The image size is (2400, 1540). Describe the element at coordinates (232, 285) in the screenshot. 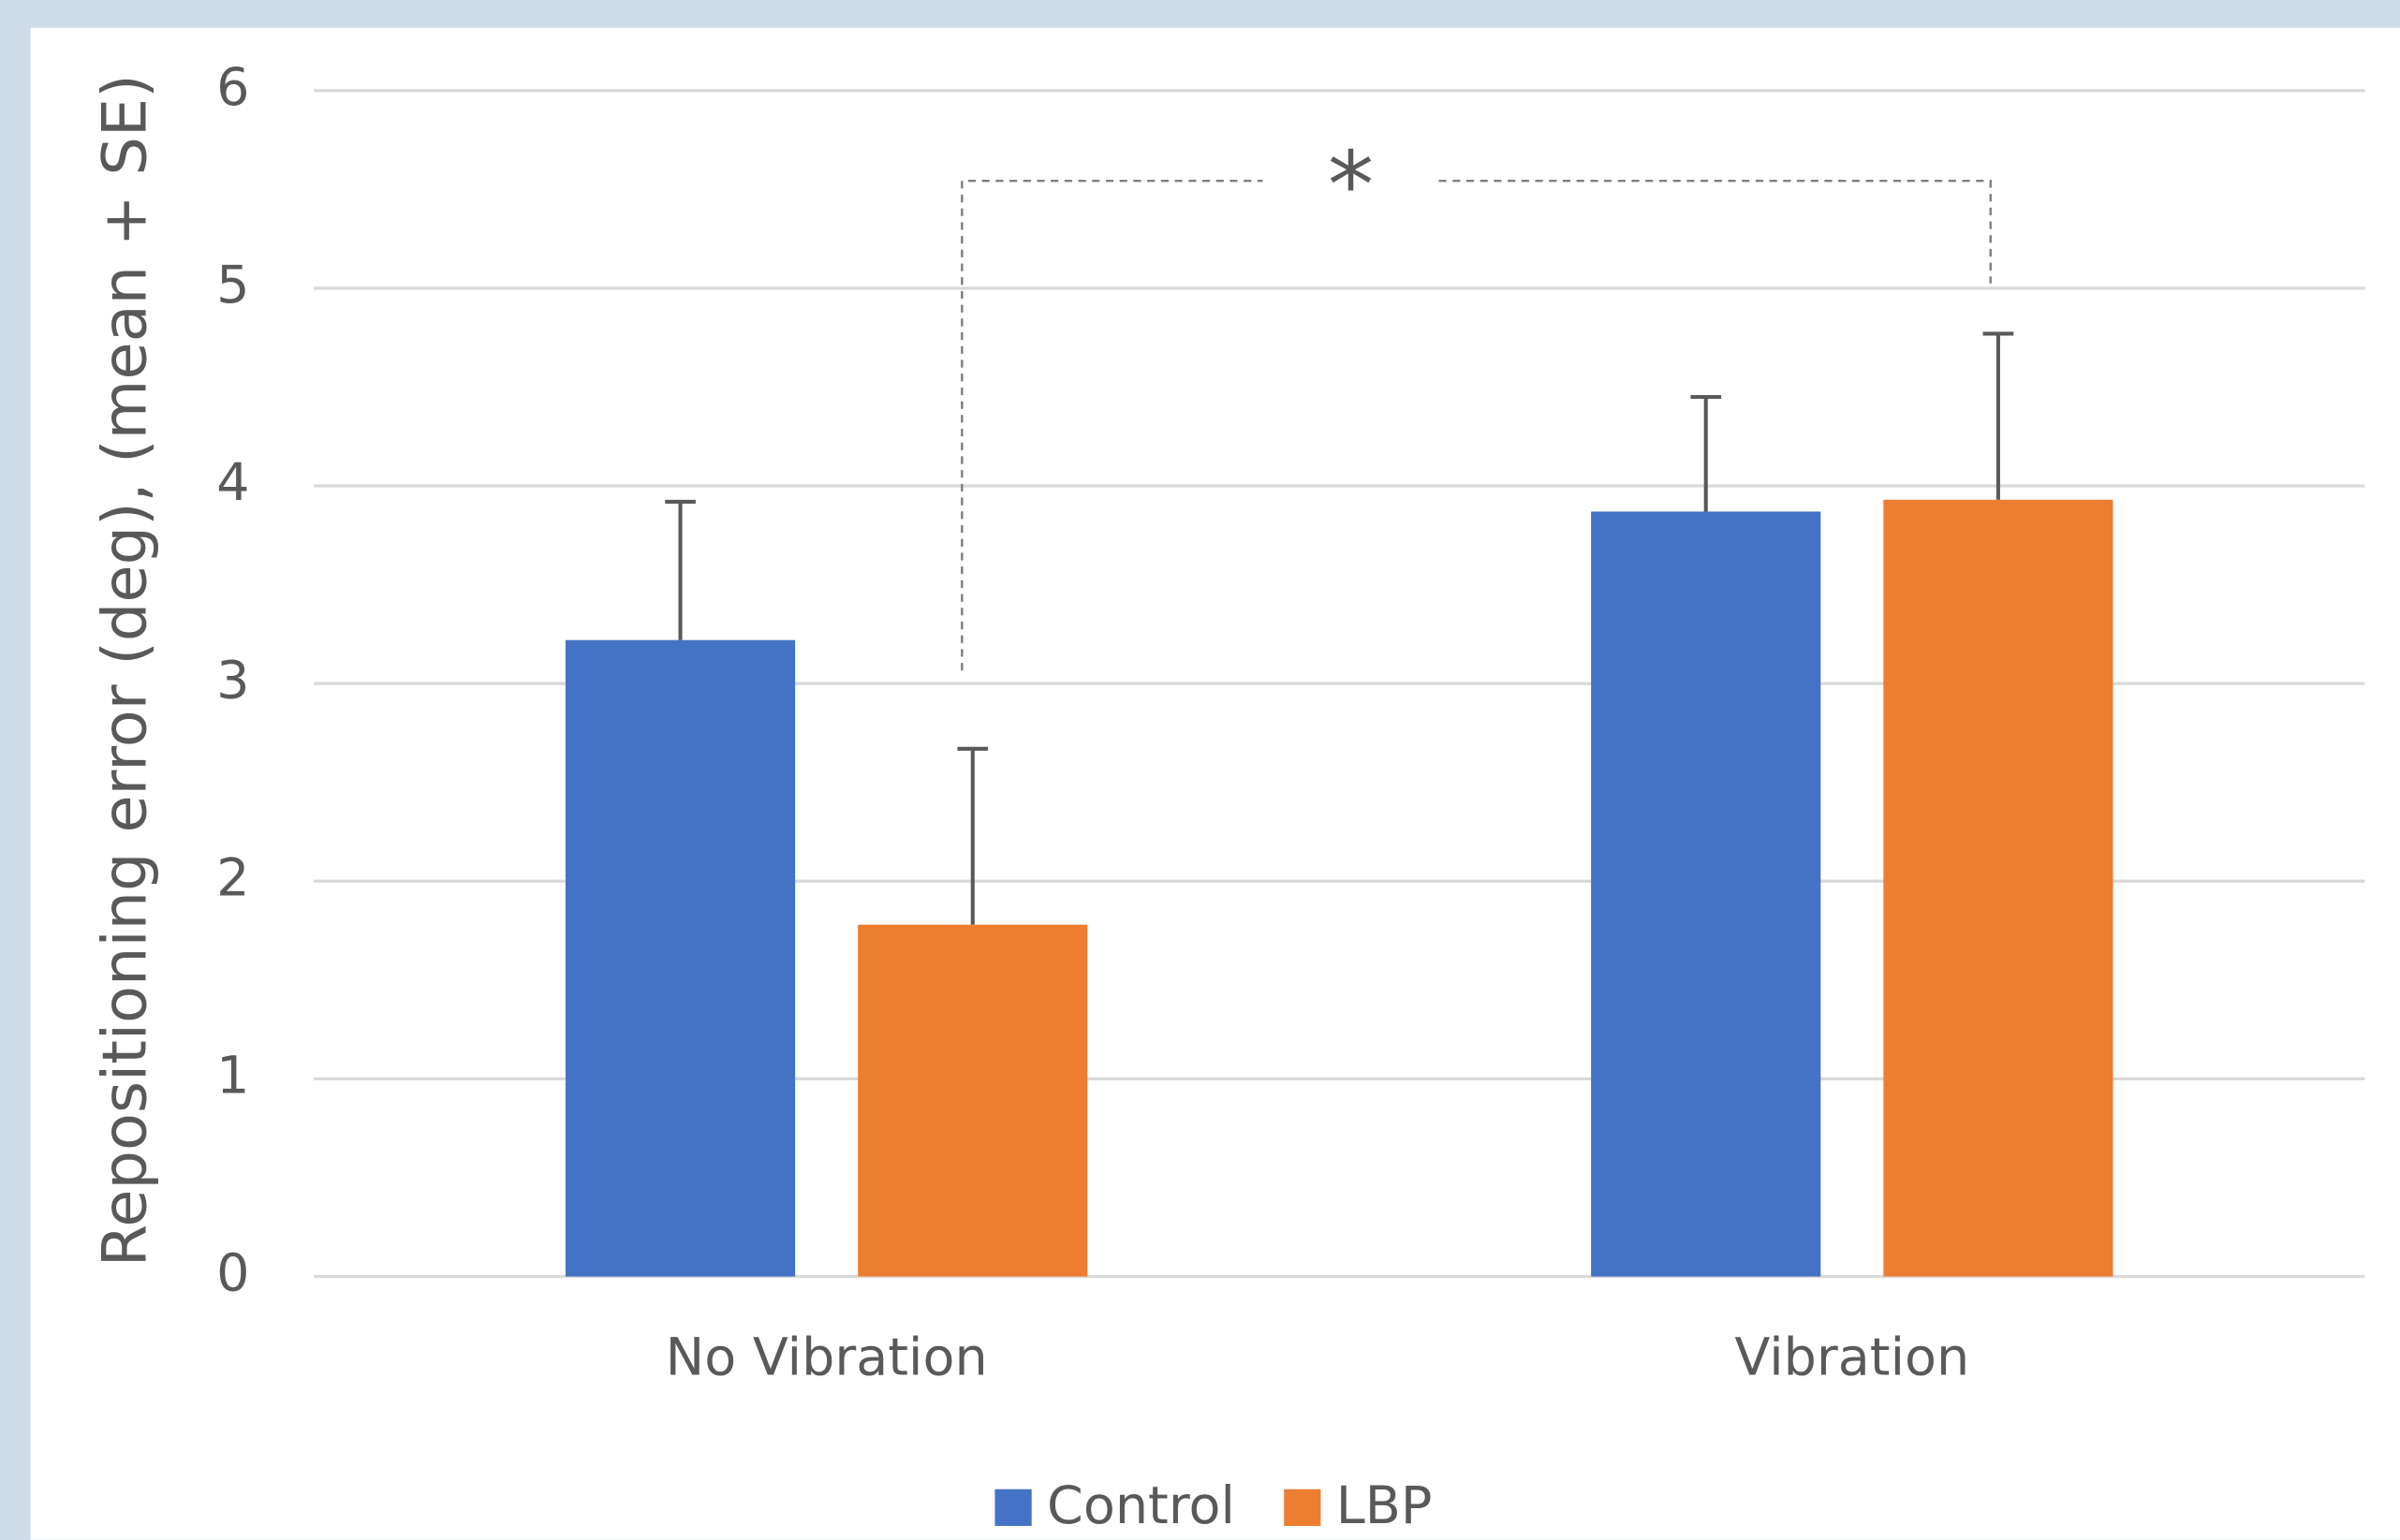

I see `y-tick-label: 5` at that location.